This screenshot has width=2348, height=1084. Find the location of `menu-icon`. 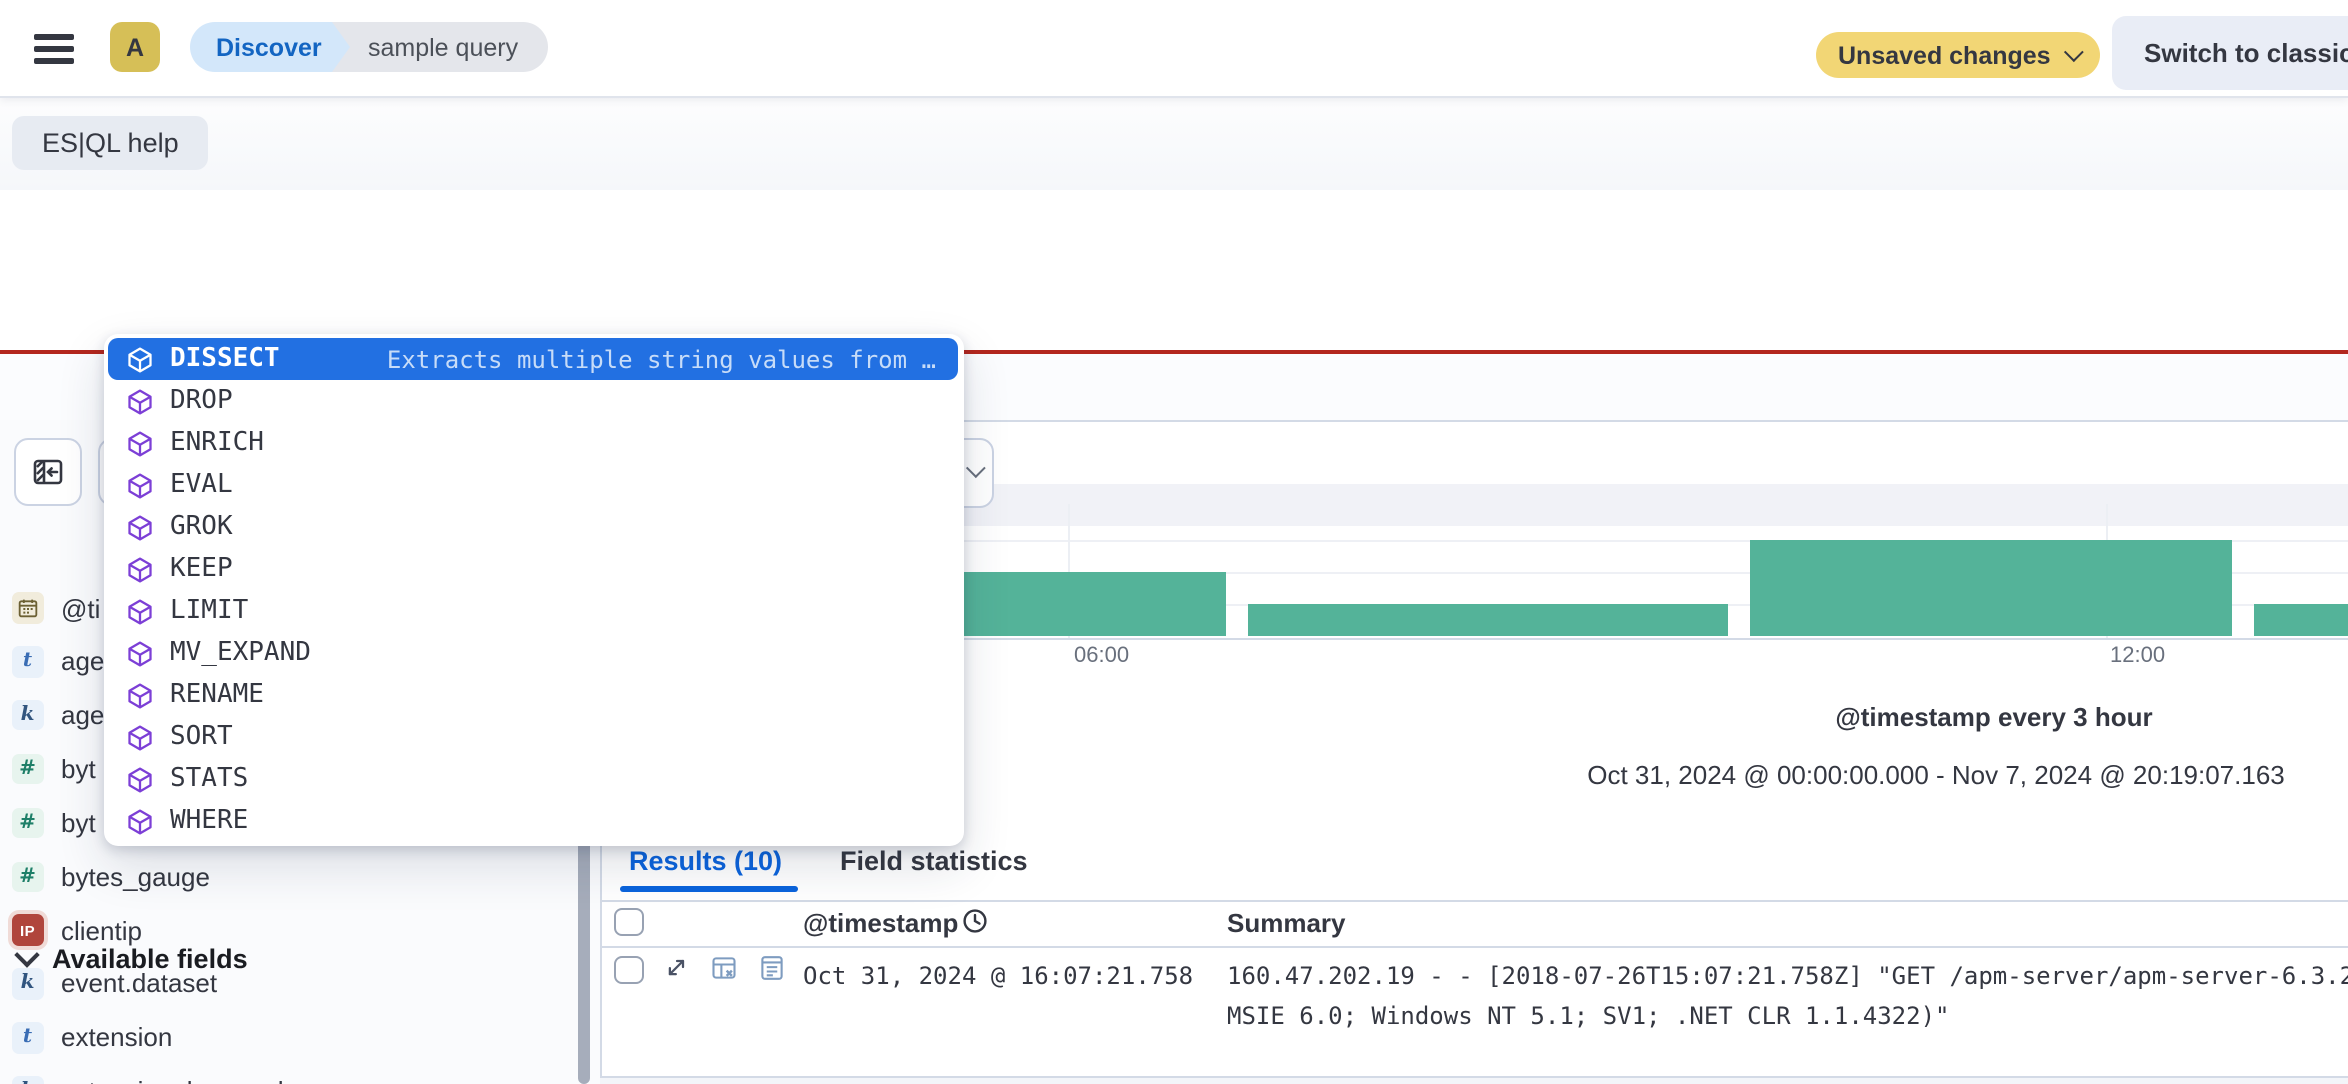

menu-icon is located at coordinates (54, 49).